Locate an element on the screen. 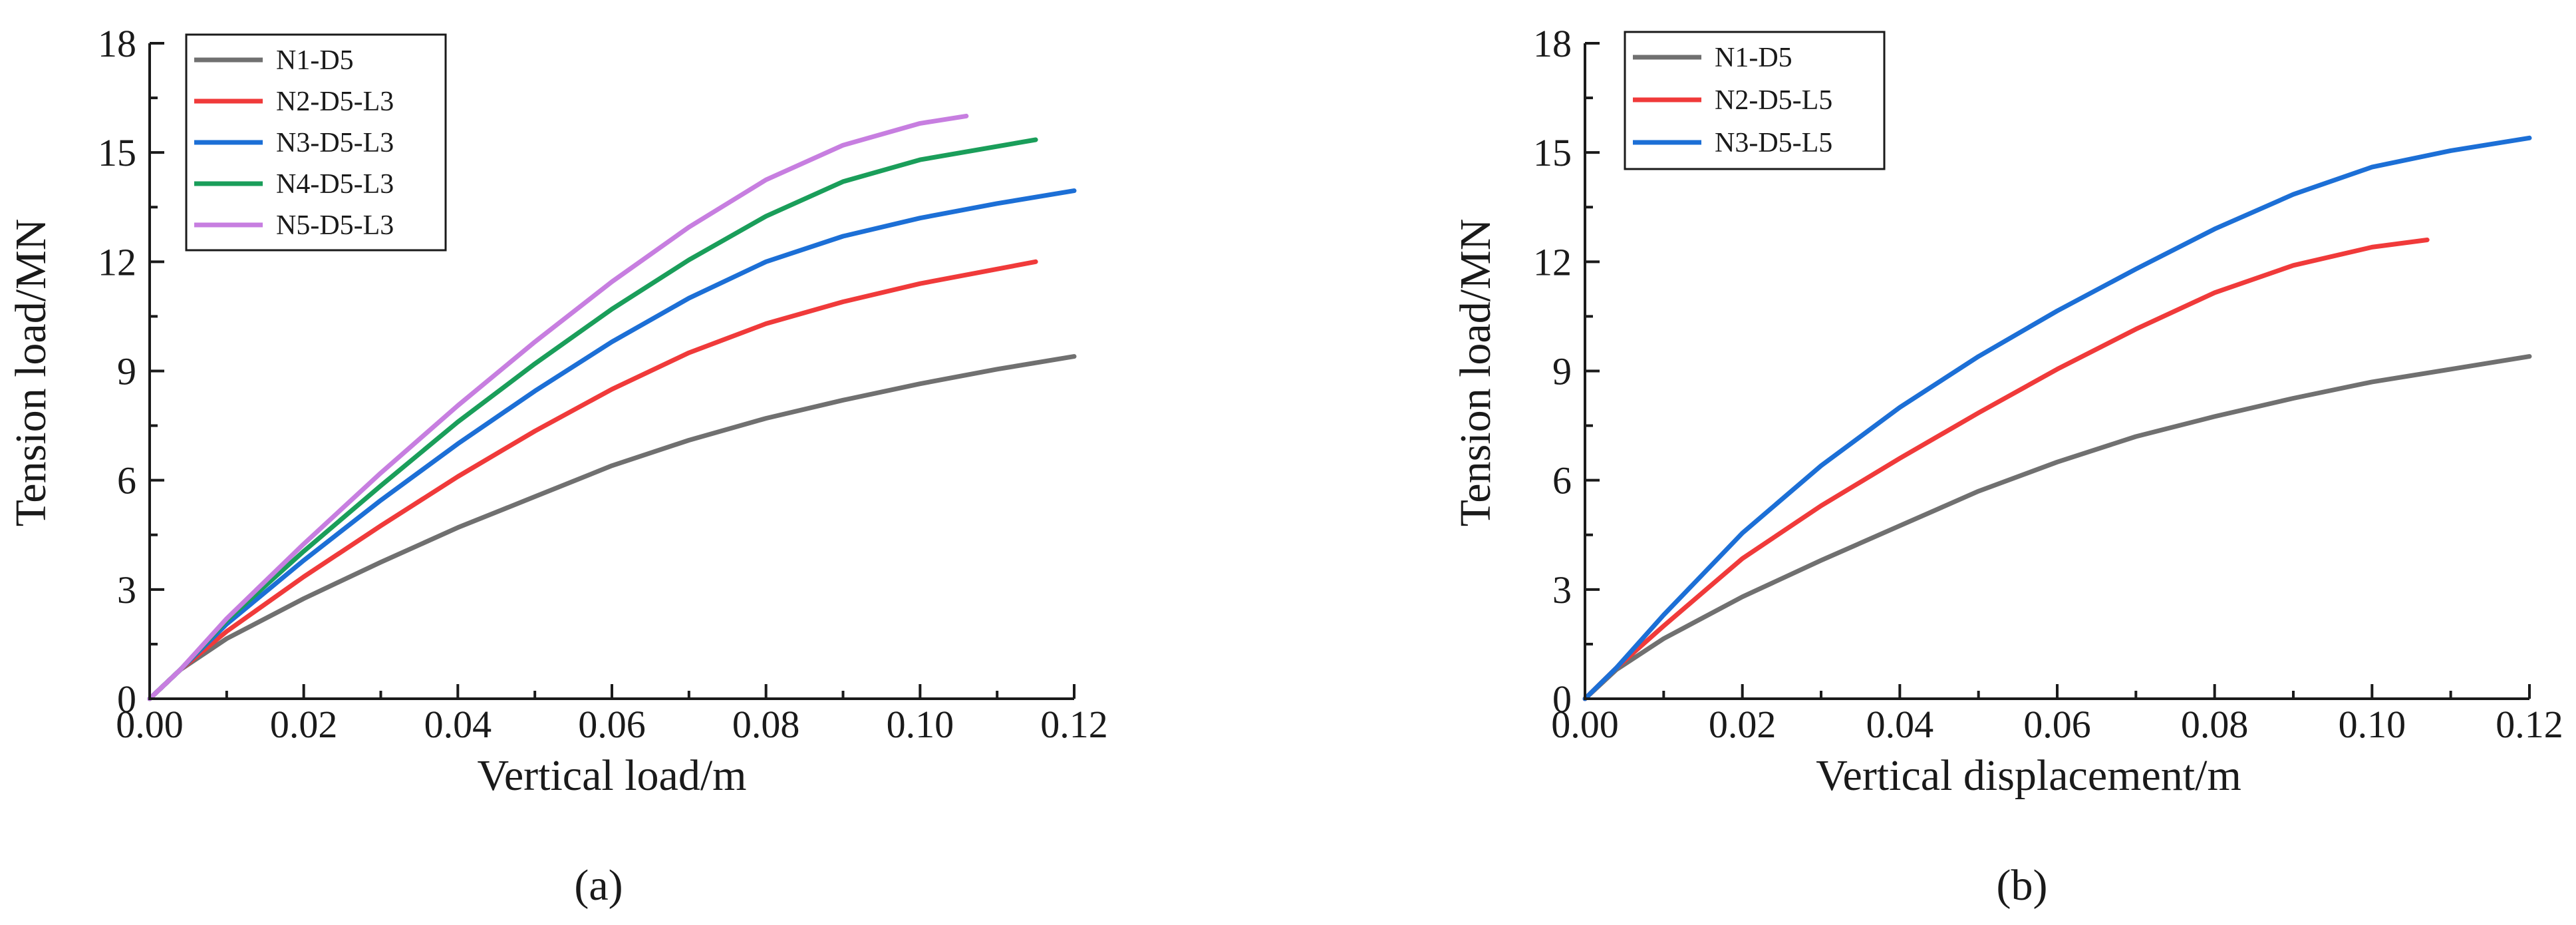 The width and height of the screenshot is (2576, 925). panel-label: (a) is located at coordinates (598, 885).